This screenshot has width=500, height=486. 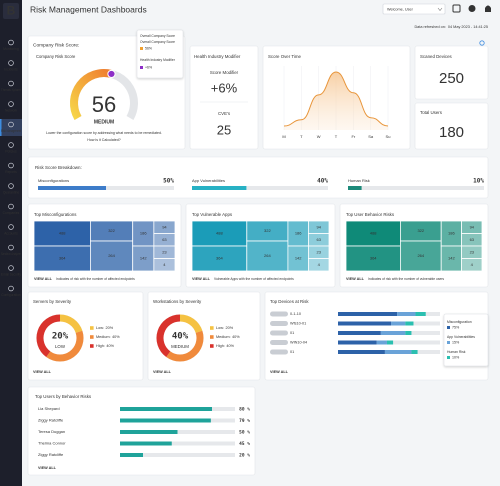 What do you see at coordinates (11, 131) in the screenshot?
I see `nav-item: Risk Management` at bounding box center [11, 131].